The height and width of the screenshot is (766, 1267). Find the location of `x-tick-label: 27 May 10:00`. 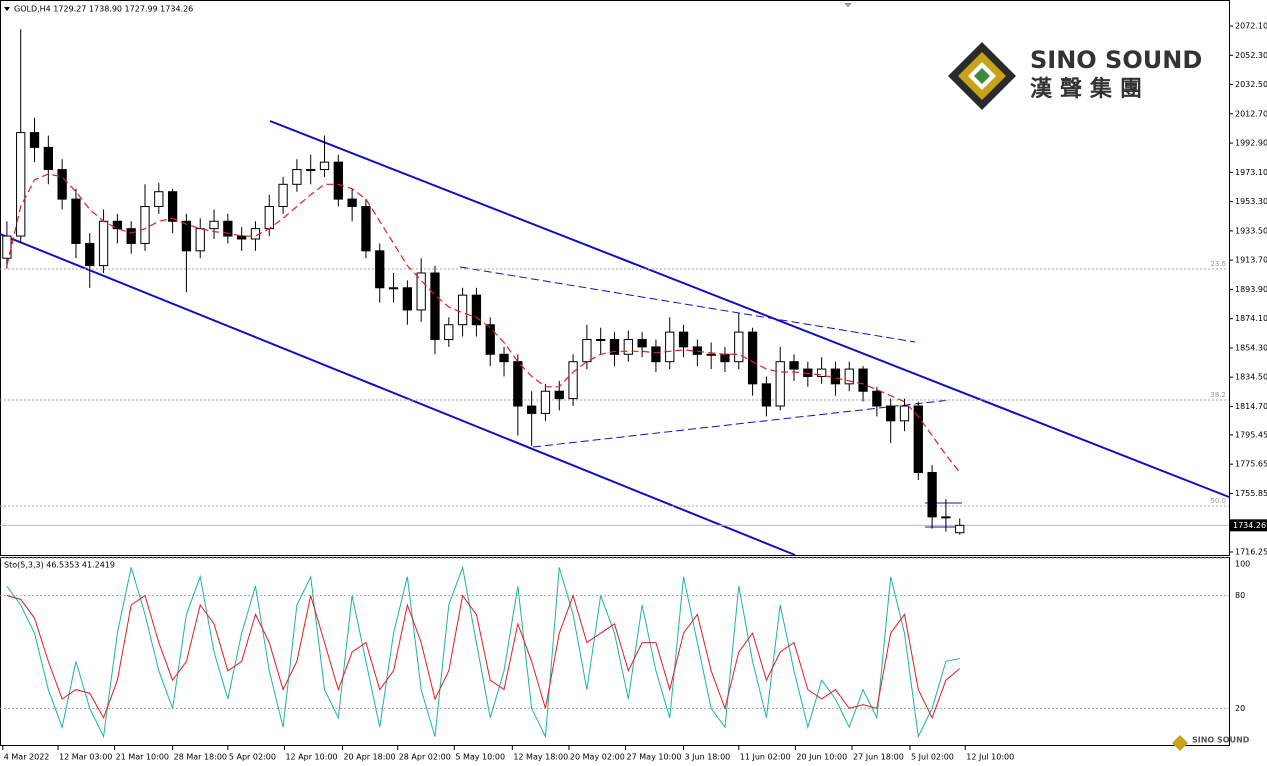

x-tick-label: 27 May 10:00 is located at coordinates (654, 757).